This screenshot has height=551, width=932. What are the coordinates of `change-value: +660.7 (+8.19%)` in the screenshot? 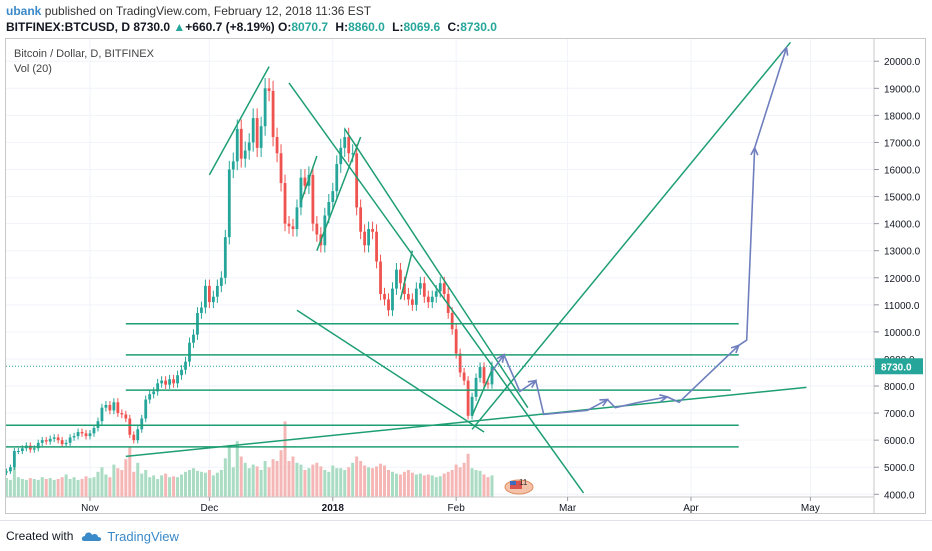 It's located at (230, 27).